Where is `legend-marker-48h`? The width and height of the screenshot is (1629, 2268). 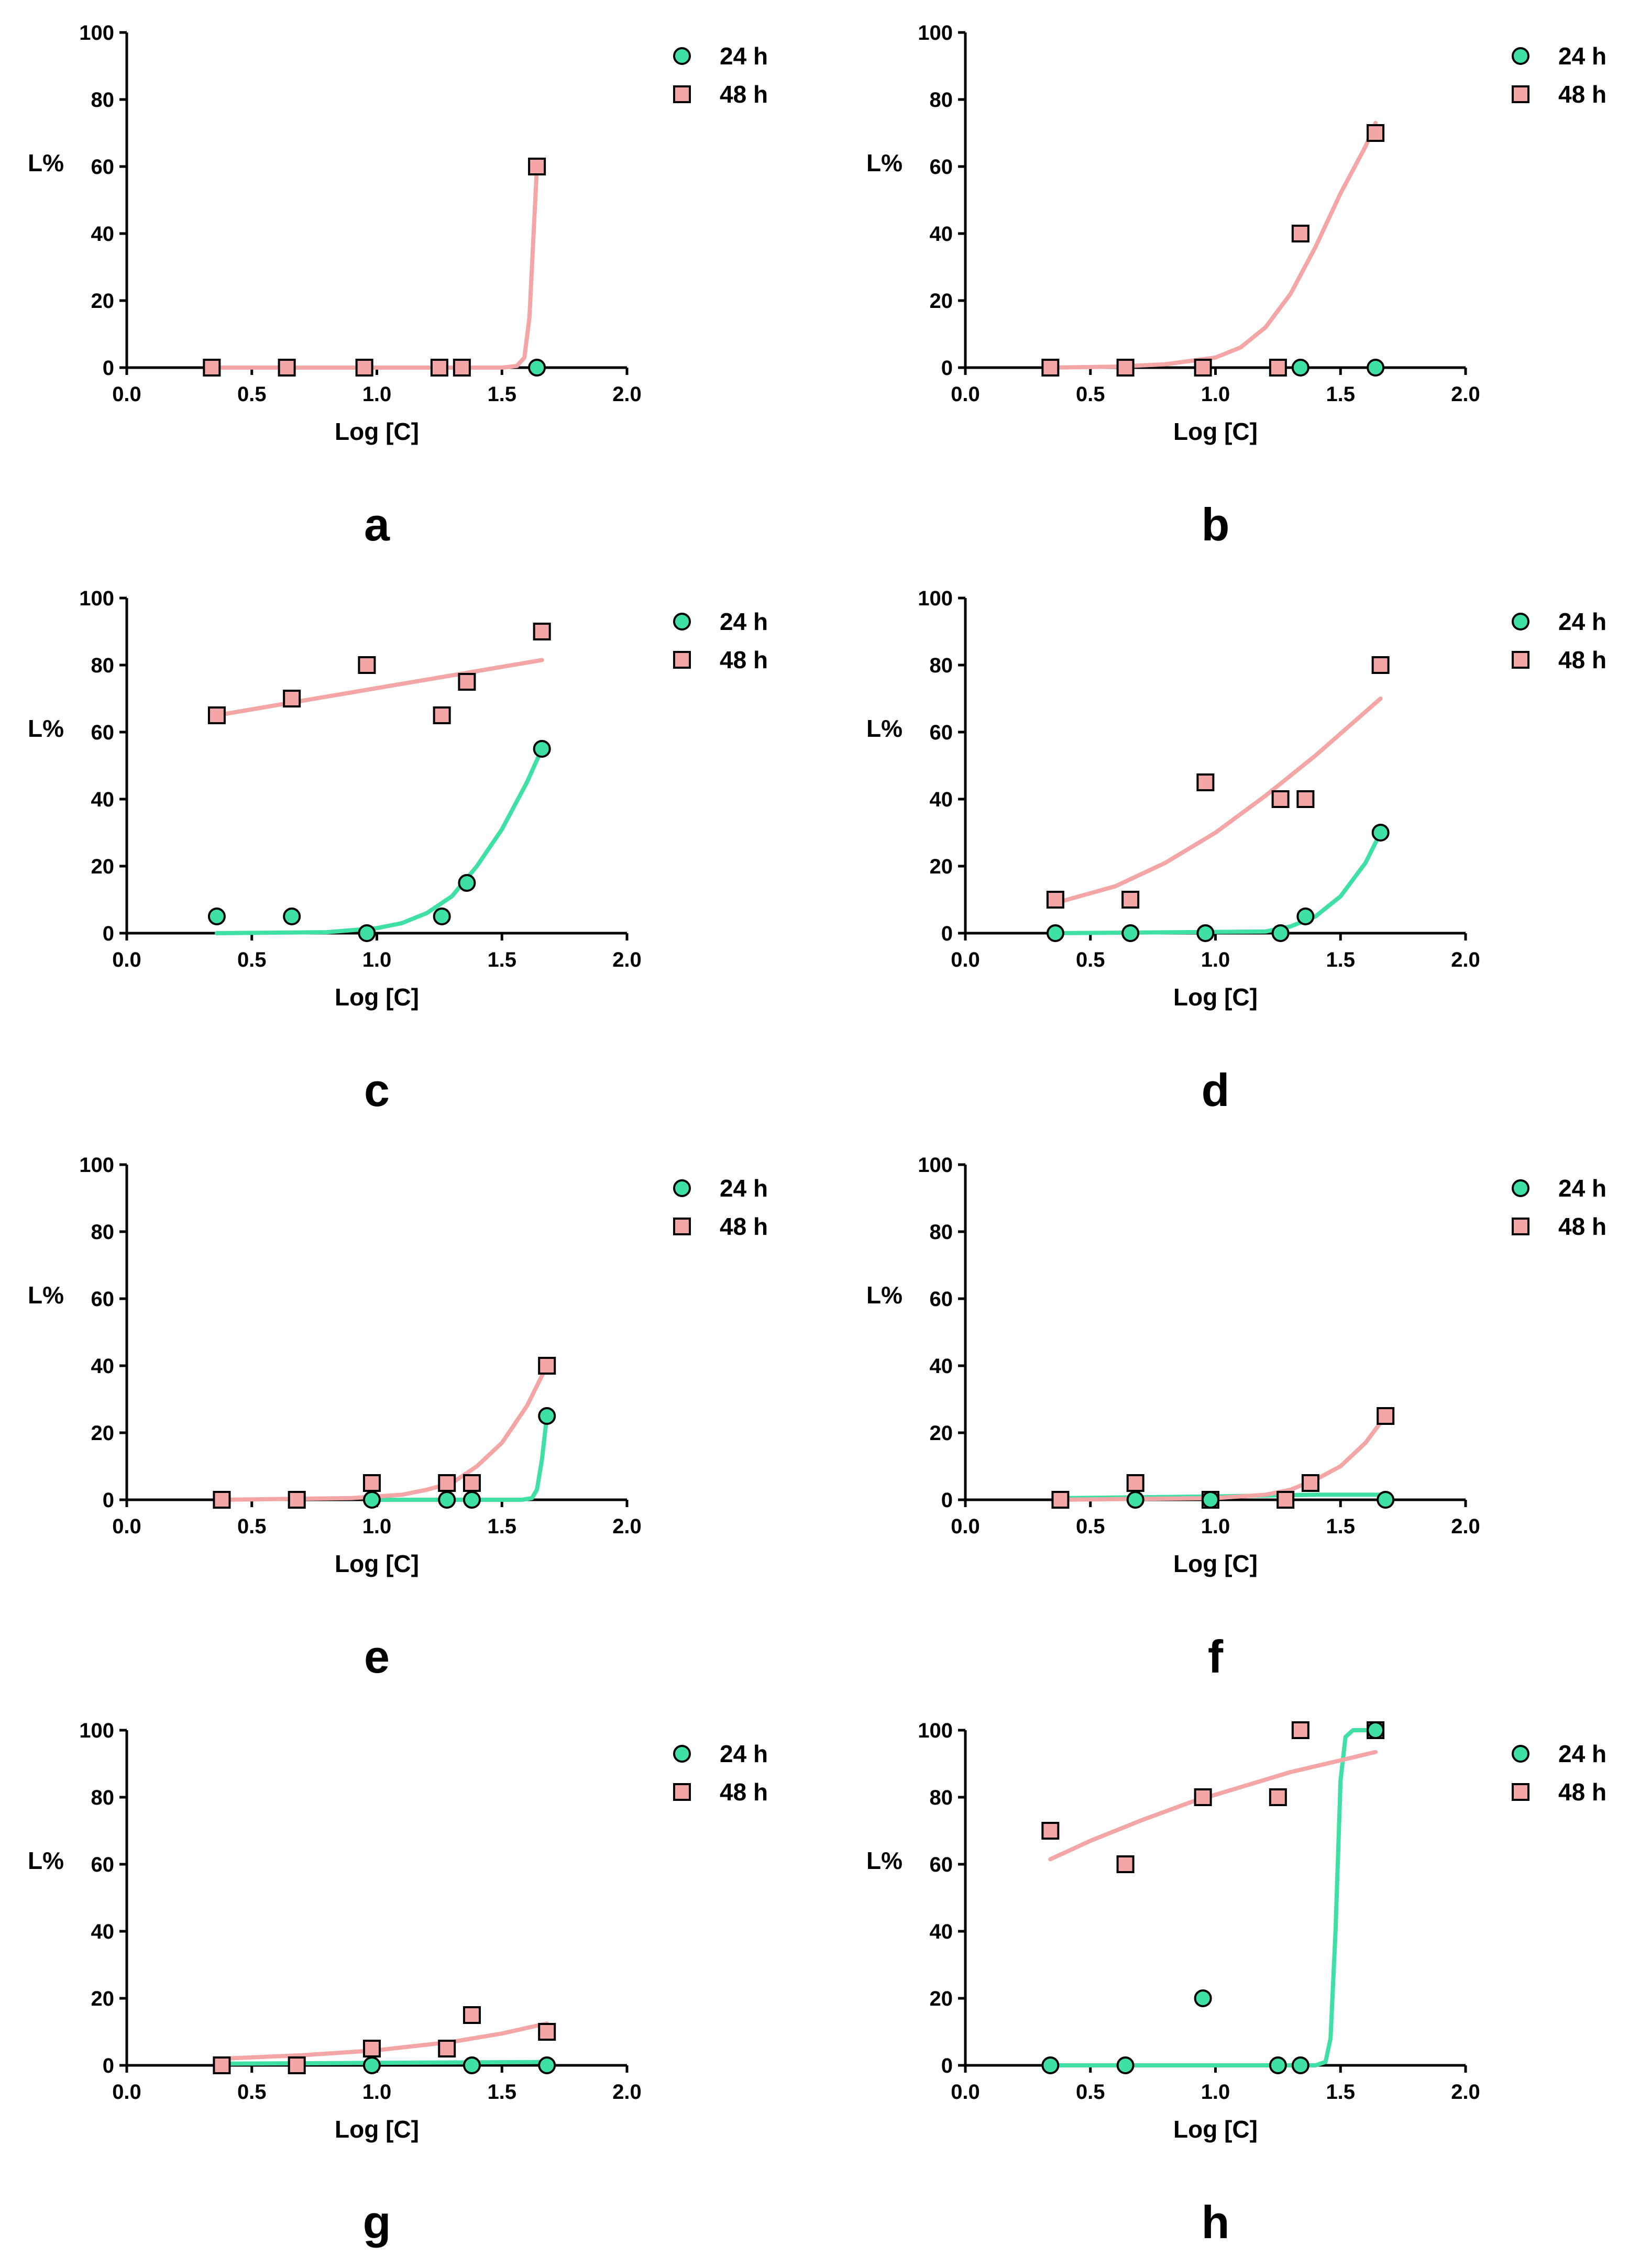 legend-marker-48h is located at coordinates (1520, 660).